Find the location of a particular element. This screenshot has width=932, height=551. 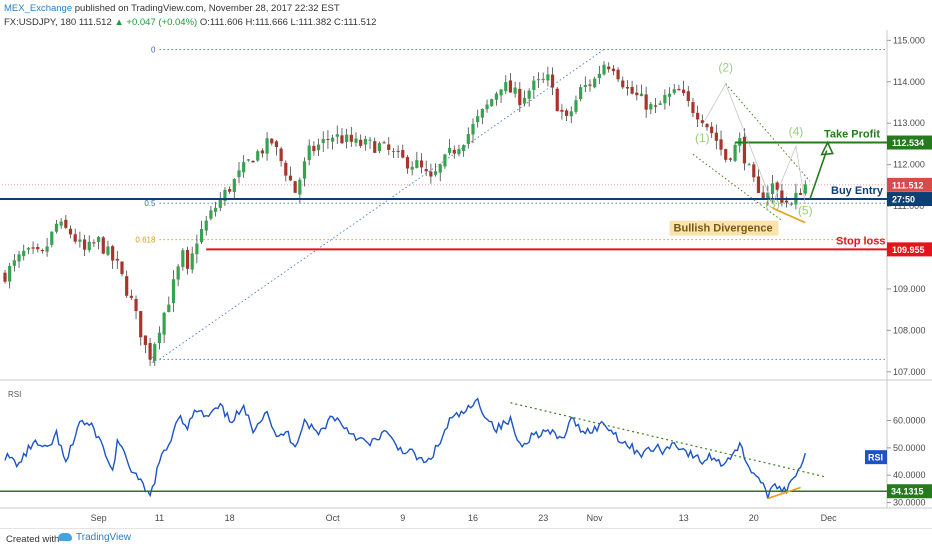

fib-level-label: 0.5 is located at coordinates (150, 203).